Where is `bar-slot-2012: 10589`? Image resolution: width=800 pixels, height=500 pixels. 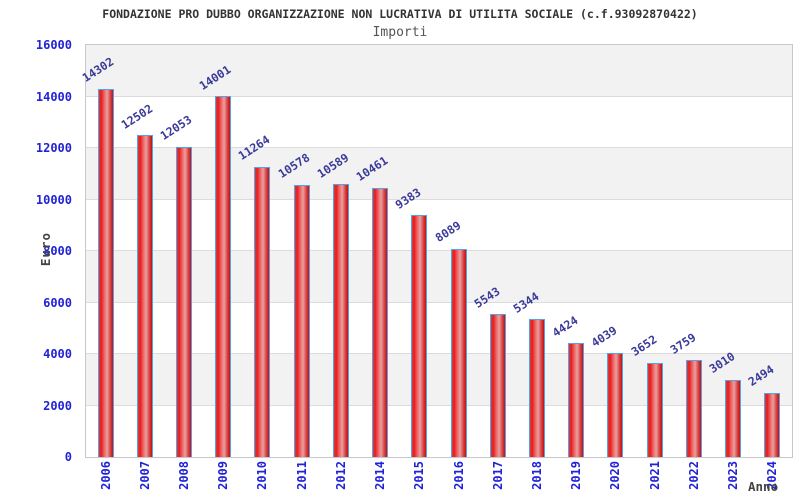
bar-slot-2012: 10589 is located at coordinates (337, 251).